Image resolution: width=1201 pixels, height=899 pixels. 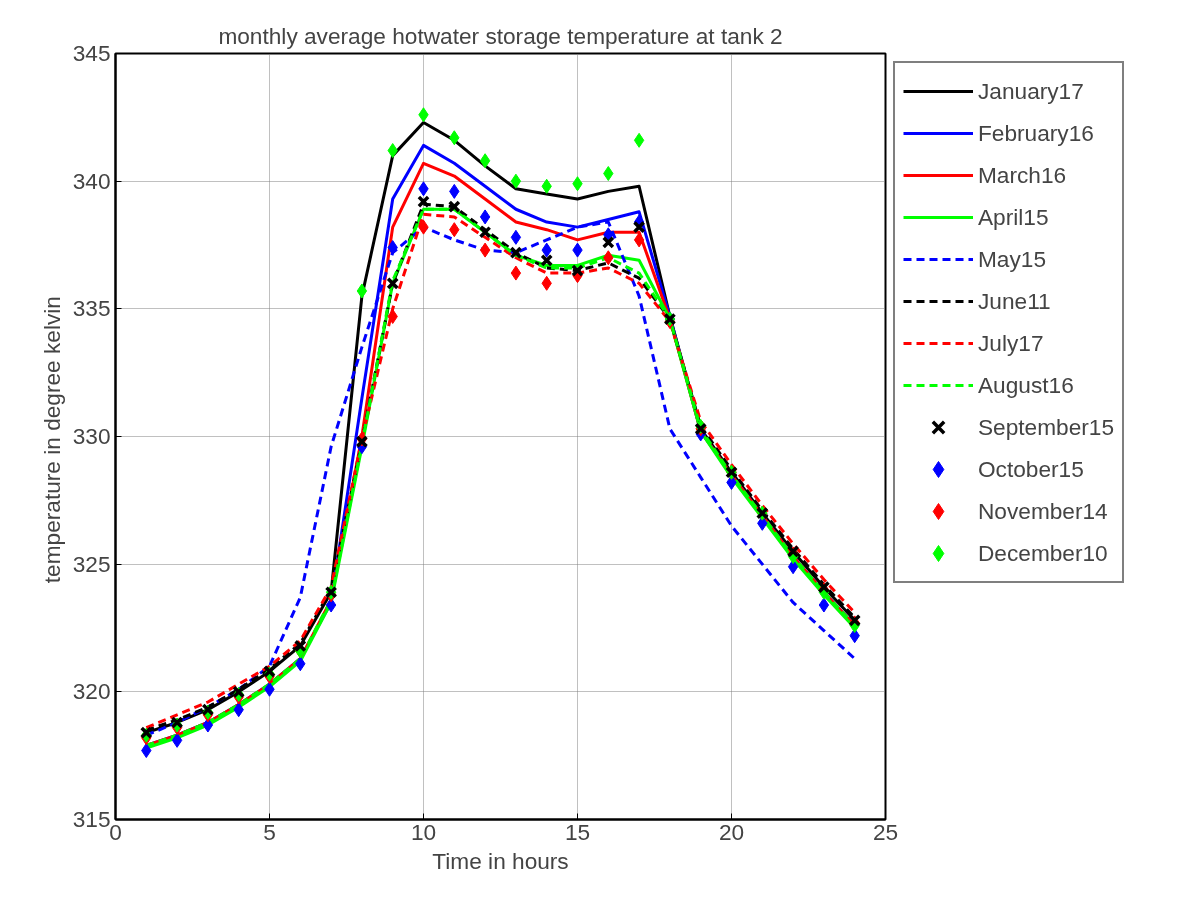 I want to click on legend-label: March16, so click(x=1022, y=175).